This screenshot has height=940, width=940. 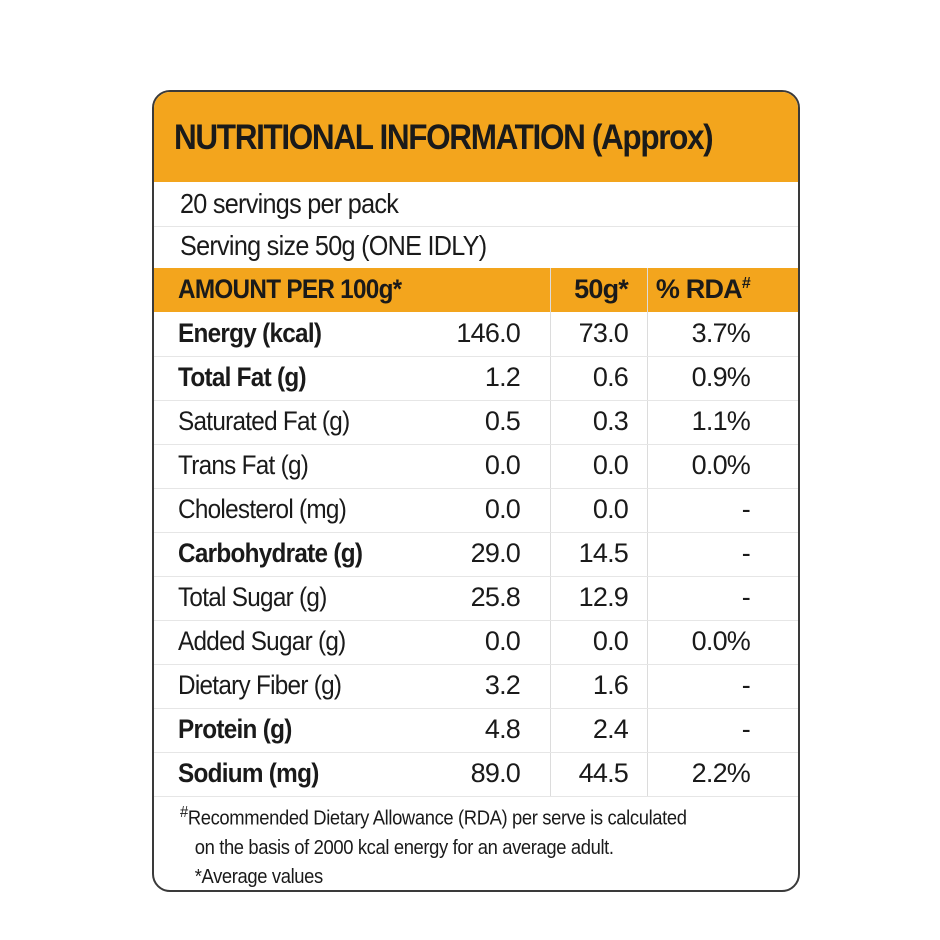 What do you see at coordinates (242, 377) in the screenshot?
I see `nutrient-name: Total Fat (g)` at bounding box center [242, 377].